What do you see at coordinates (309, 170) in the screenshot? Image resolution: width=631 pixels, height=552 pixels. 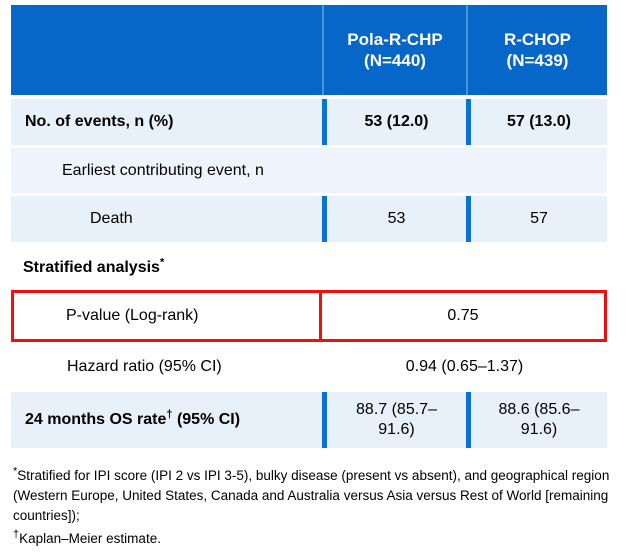 I see `row-earliest-contributing-event: Earliest contributing event, n` at bounding box center [309, 170].